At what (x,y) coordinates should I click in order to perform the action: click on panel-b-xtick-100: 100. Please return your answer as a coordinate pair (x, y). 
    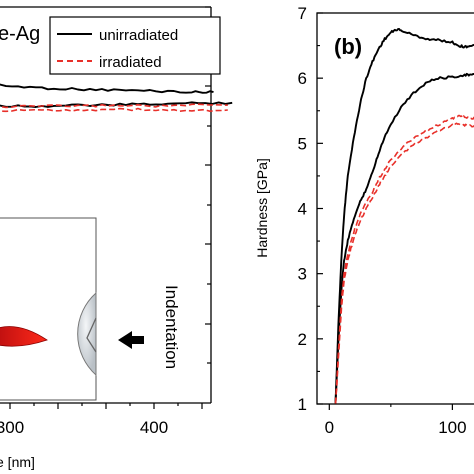
    Looking at the image, I should click on (452, 427).